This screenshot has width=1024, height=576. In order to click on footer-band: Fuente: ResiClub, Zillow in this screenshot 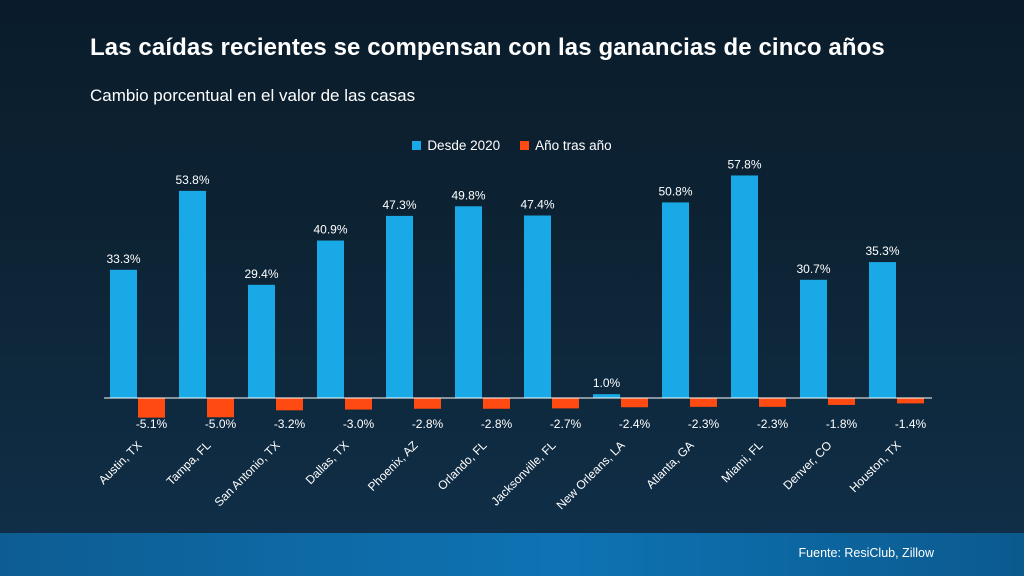, I will do `click(512, 554)`.